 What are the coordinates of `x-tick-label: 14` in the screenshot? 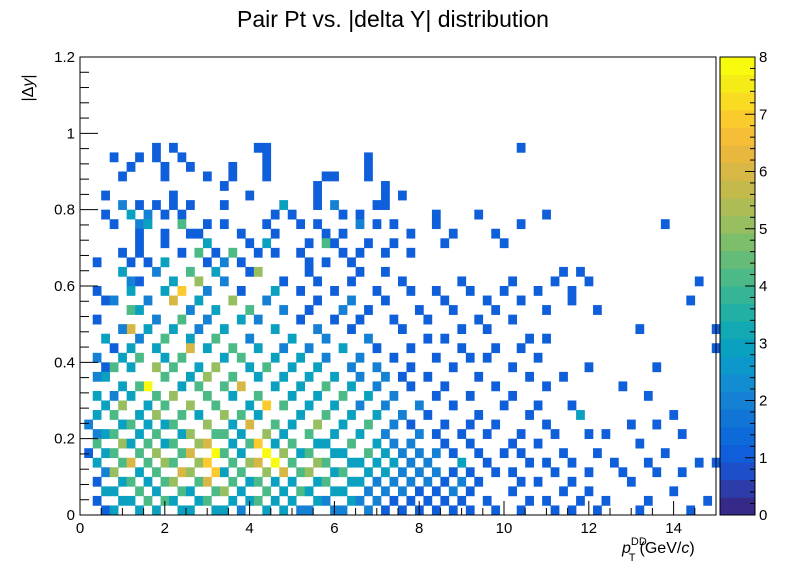 It's located at (673, 528).